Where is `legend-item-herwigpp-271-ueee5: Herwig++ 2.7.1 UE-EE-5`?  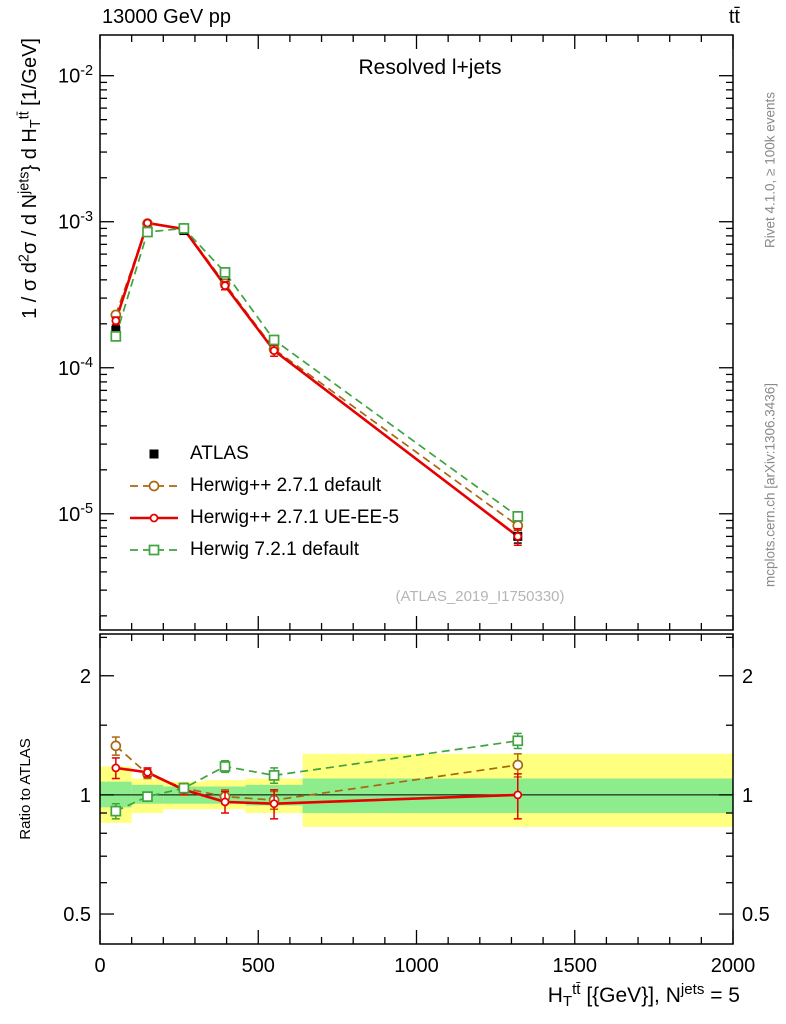 legend-item-herwigpp-271-ueee5: Herwig++ 2.7.1 UE-EE-5 is located at coordinates (264, 517).